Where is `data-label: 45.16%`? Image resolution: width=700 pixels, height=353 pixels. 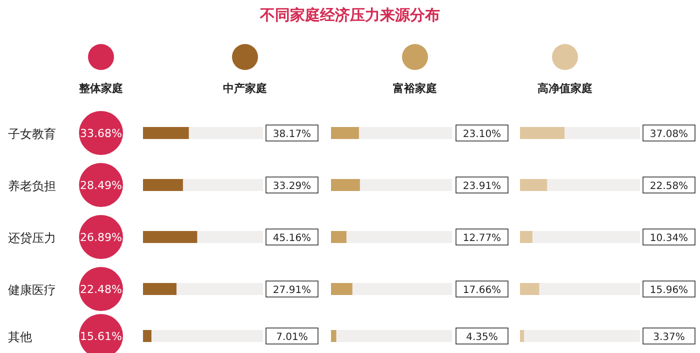
data-label: 45.16% is located at coordinates (292, 238).